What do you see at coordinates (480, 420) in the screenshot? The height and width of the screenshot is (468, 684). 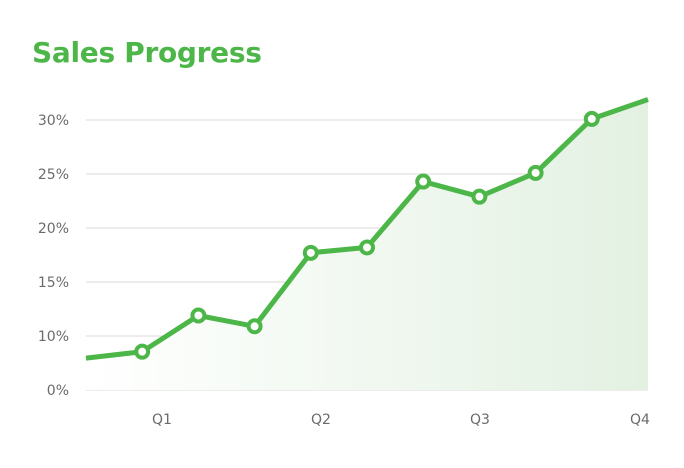 I see `x-tick-label: Q3` at bounding box center [480, 420].